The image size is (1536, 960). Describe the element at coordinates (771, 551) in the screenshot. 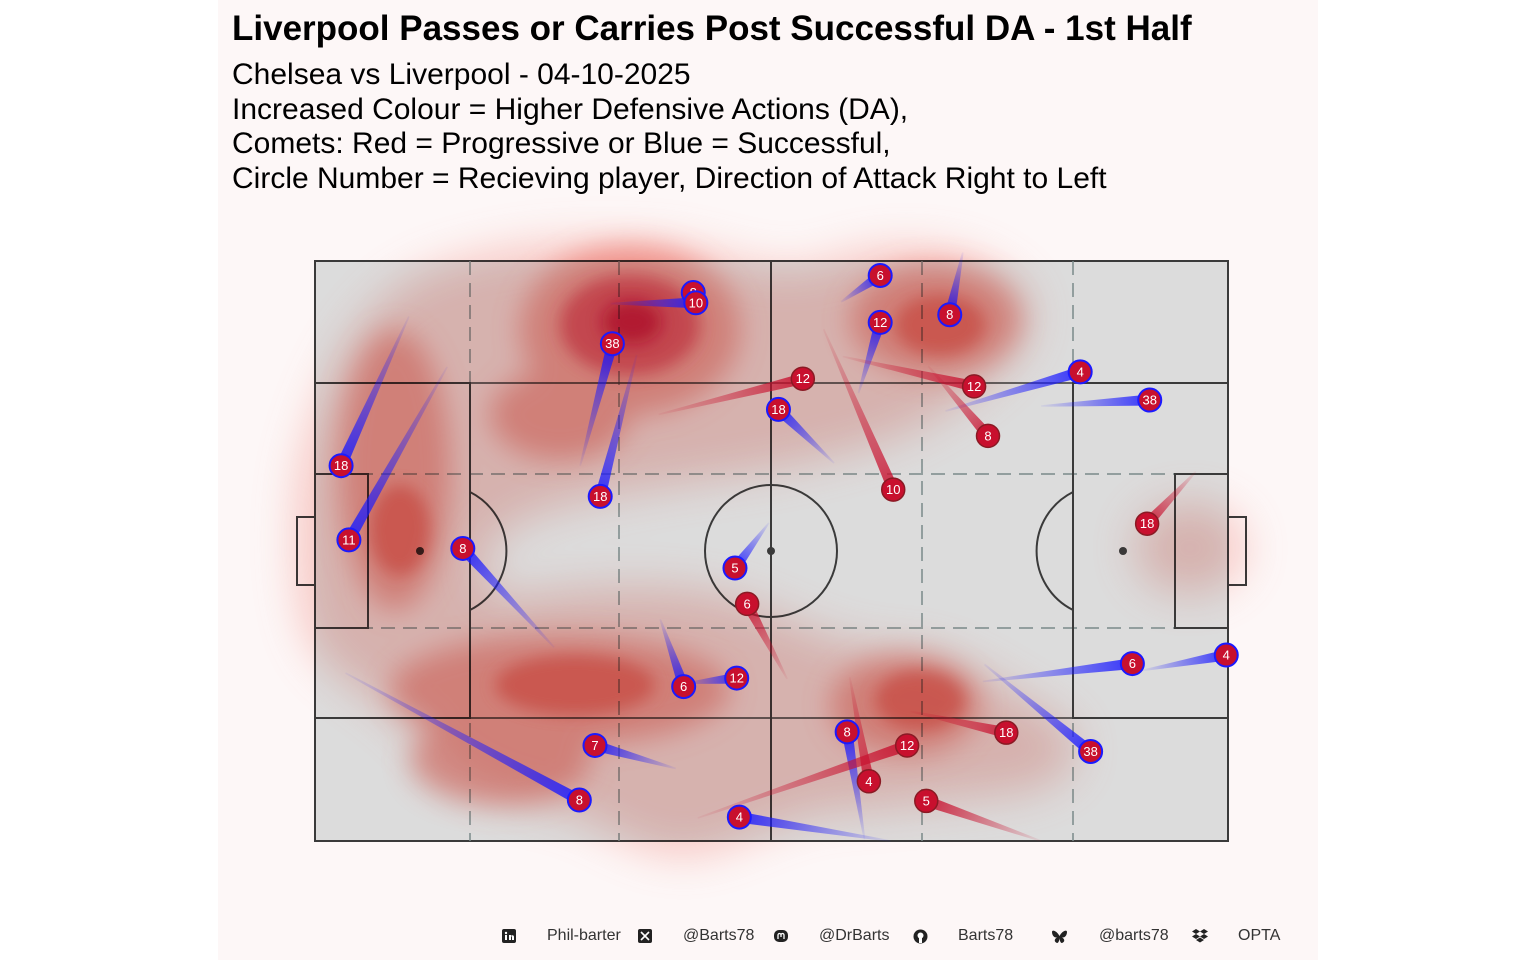

I see `centre-spot` at that location.